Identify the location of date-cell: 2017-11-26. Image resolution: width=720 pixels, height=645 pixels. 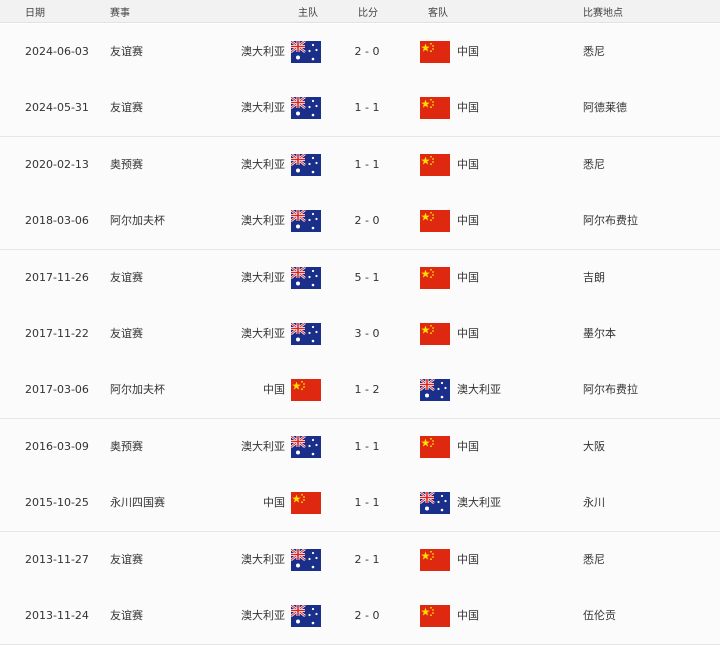
(57, 277).